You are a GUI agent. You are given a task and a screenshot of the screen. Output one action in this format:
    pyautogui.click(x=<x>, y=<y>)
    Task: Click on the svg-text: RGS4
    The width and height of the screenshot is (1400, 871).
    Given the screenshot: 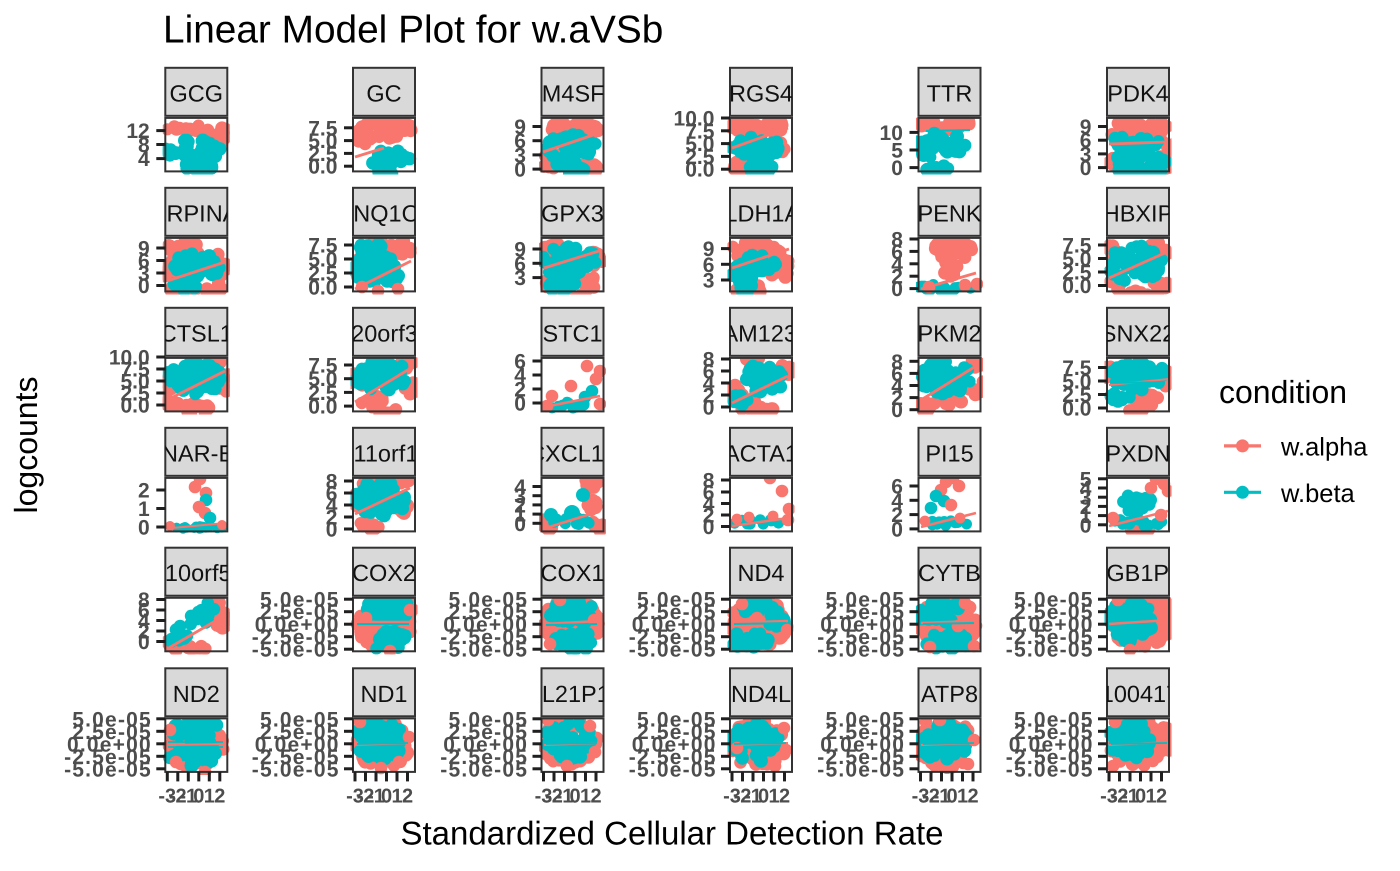 What is the action you would take?
    pyautogui.click(x=761, y=93)
    